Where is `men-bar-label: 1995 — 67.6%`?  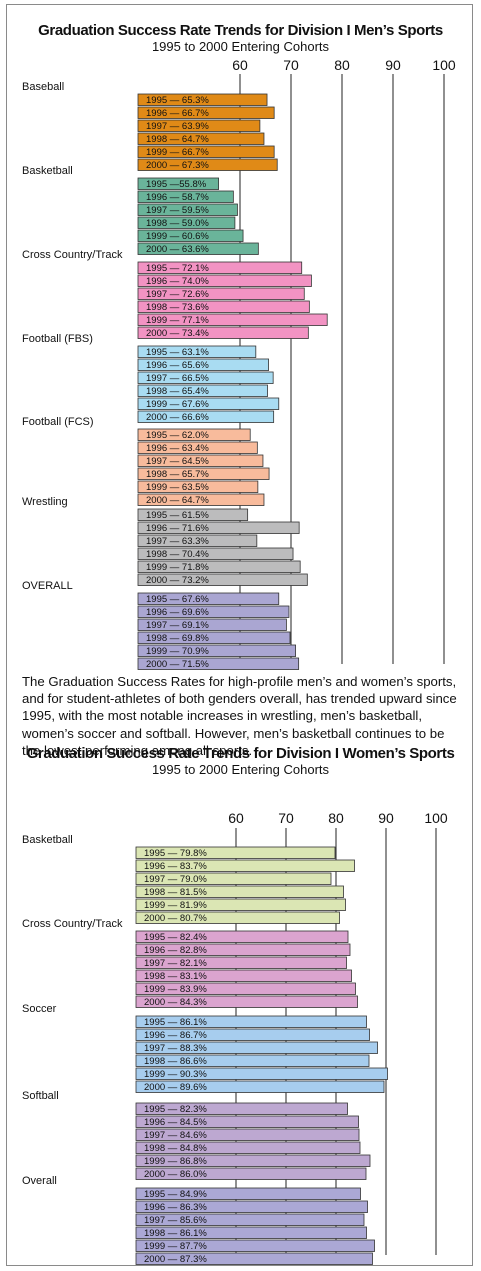 men-bar-label: 1995 — 67.6% is located at coordinates (177, 599).